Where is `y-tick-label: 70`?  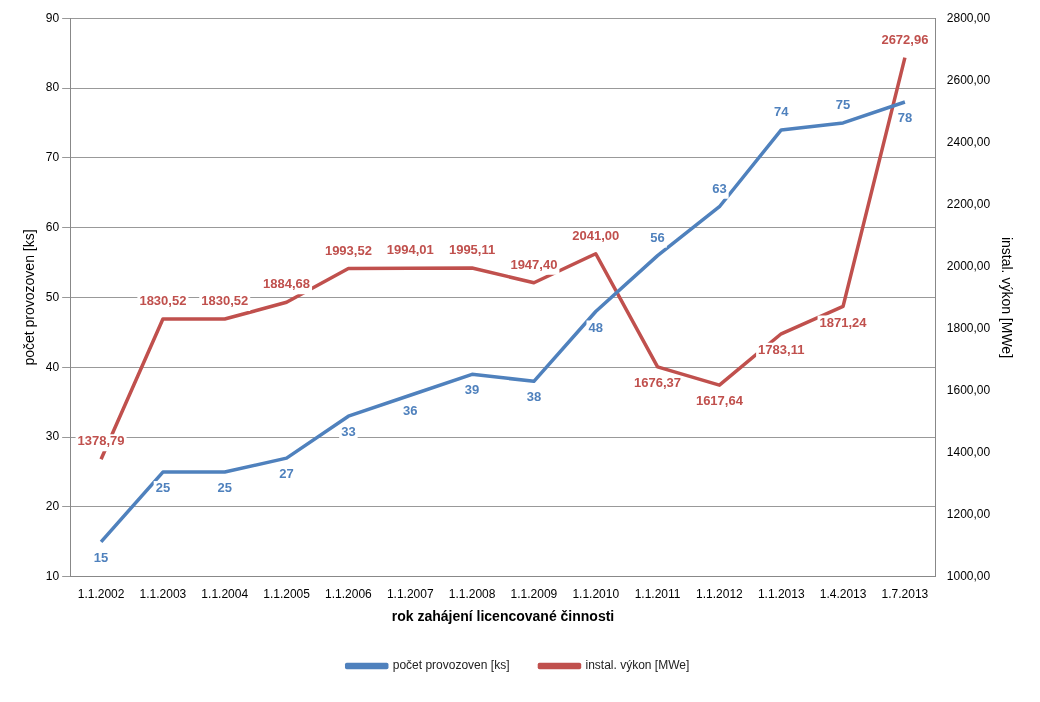 y-tick-label: 70 is located at coordinates (52, 157).